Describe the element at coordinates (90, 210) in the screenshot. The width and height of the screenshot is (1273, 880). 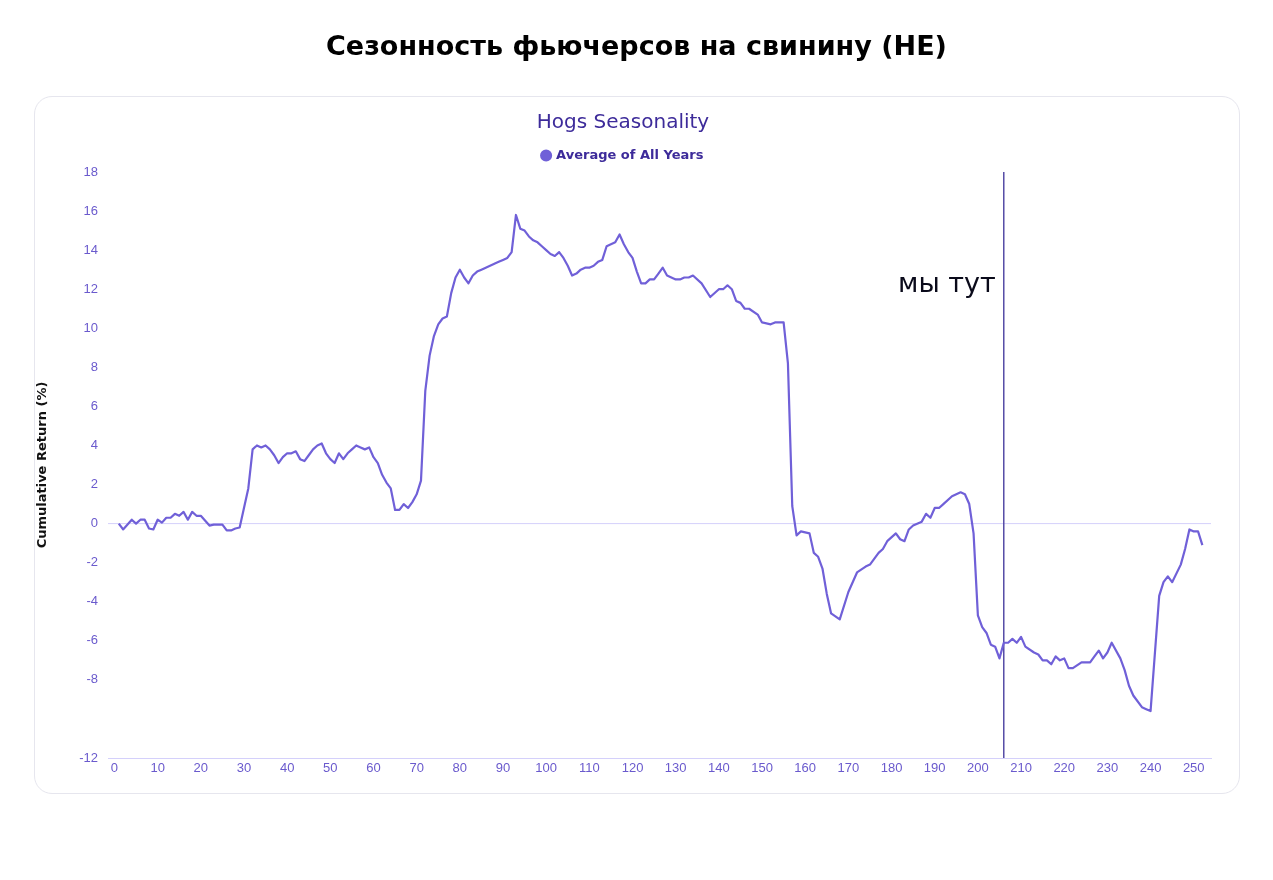
I see `y-tick-label: 16` at that location.